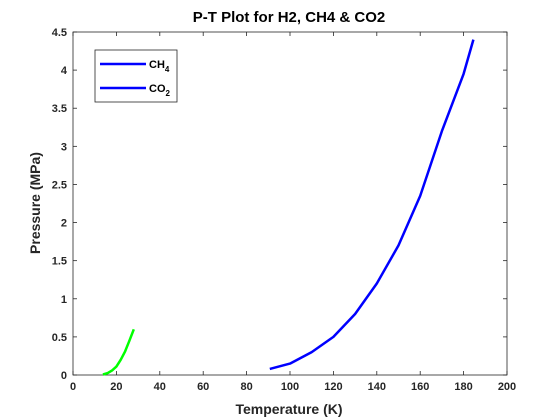 This screenshot has width=560, height=420. What do you see at coordinates (507, 387) in the screenshot?
I see `x-tick-label: 200` at bounding box center [507, 387].